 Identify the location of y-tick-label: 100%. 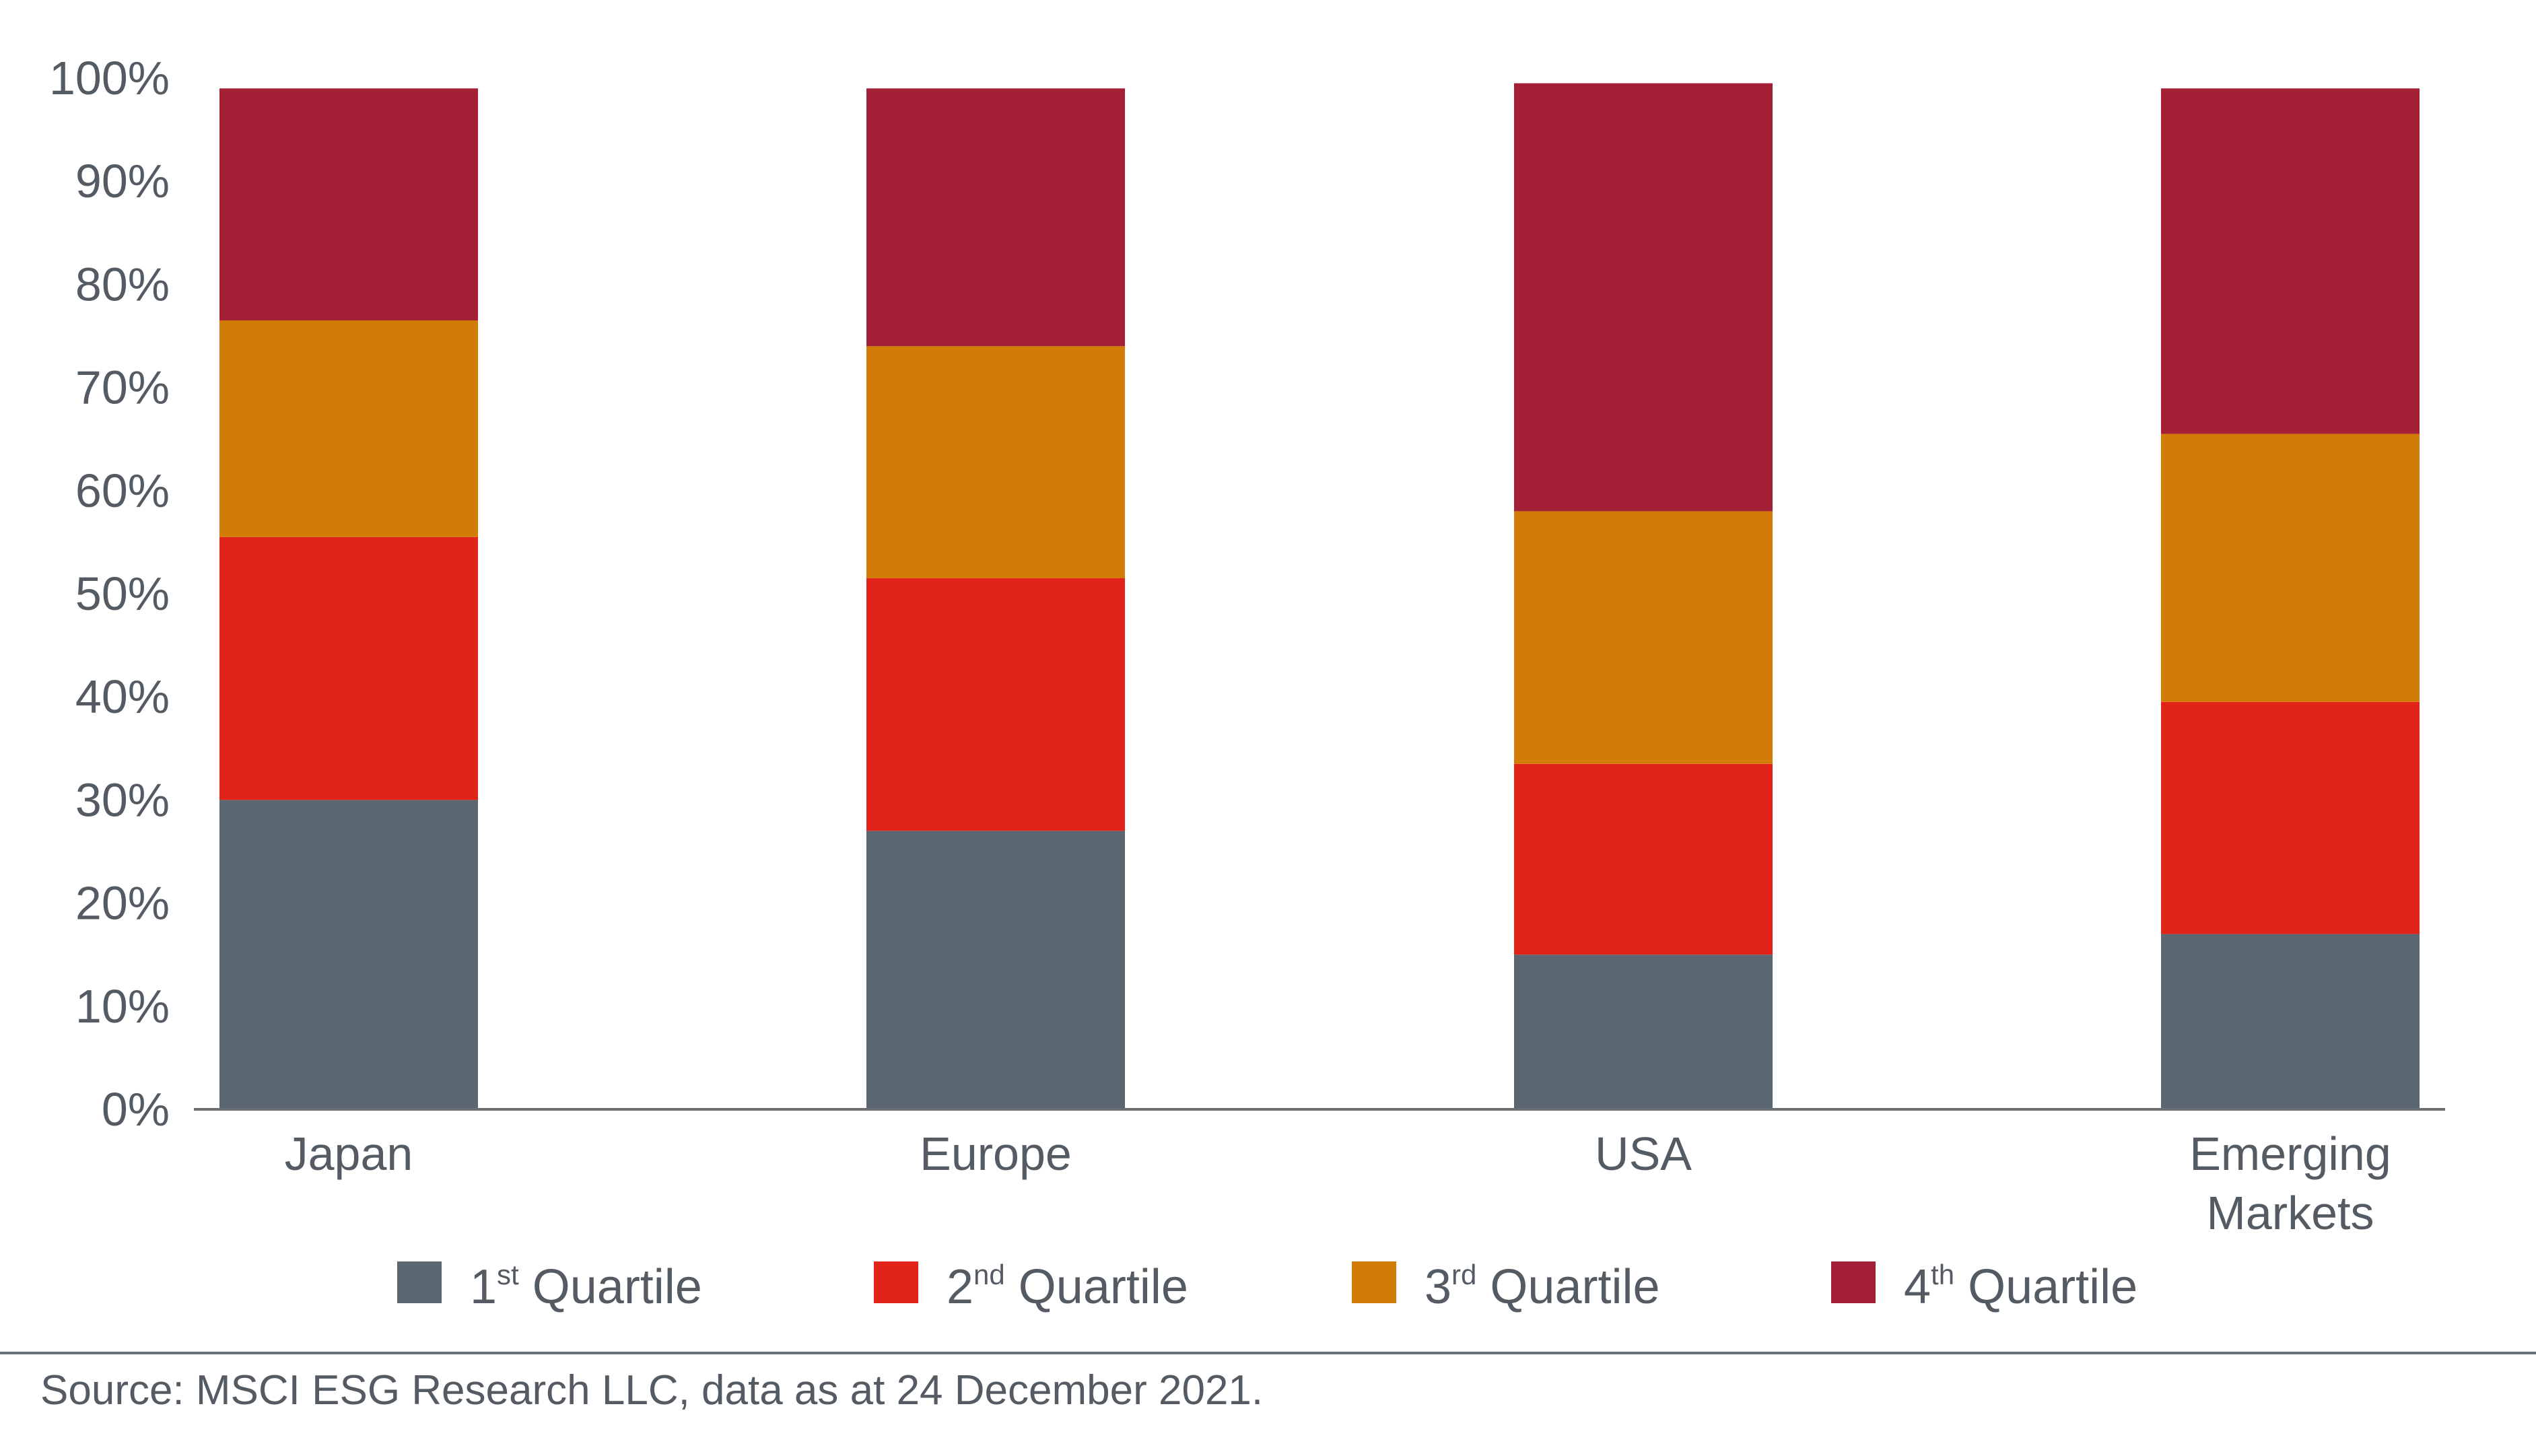
(109, 78).